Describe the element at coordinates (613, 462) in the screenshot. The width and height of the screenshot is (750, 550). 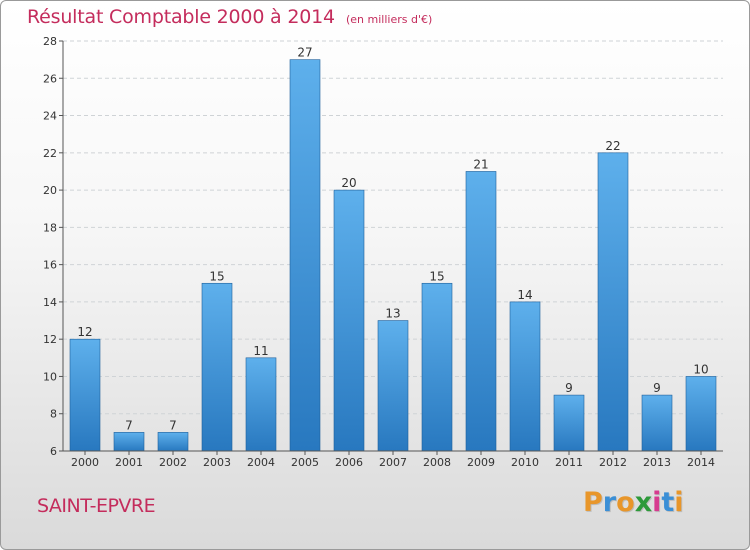
I see `x-tick-label: 2012` at that location.